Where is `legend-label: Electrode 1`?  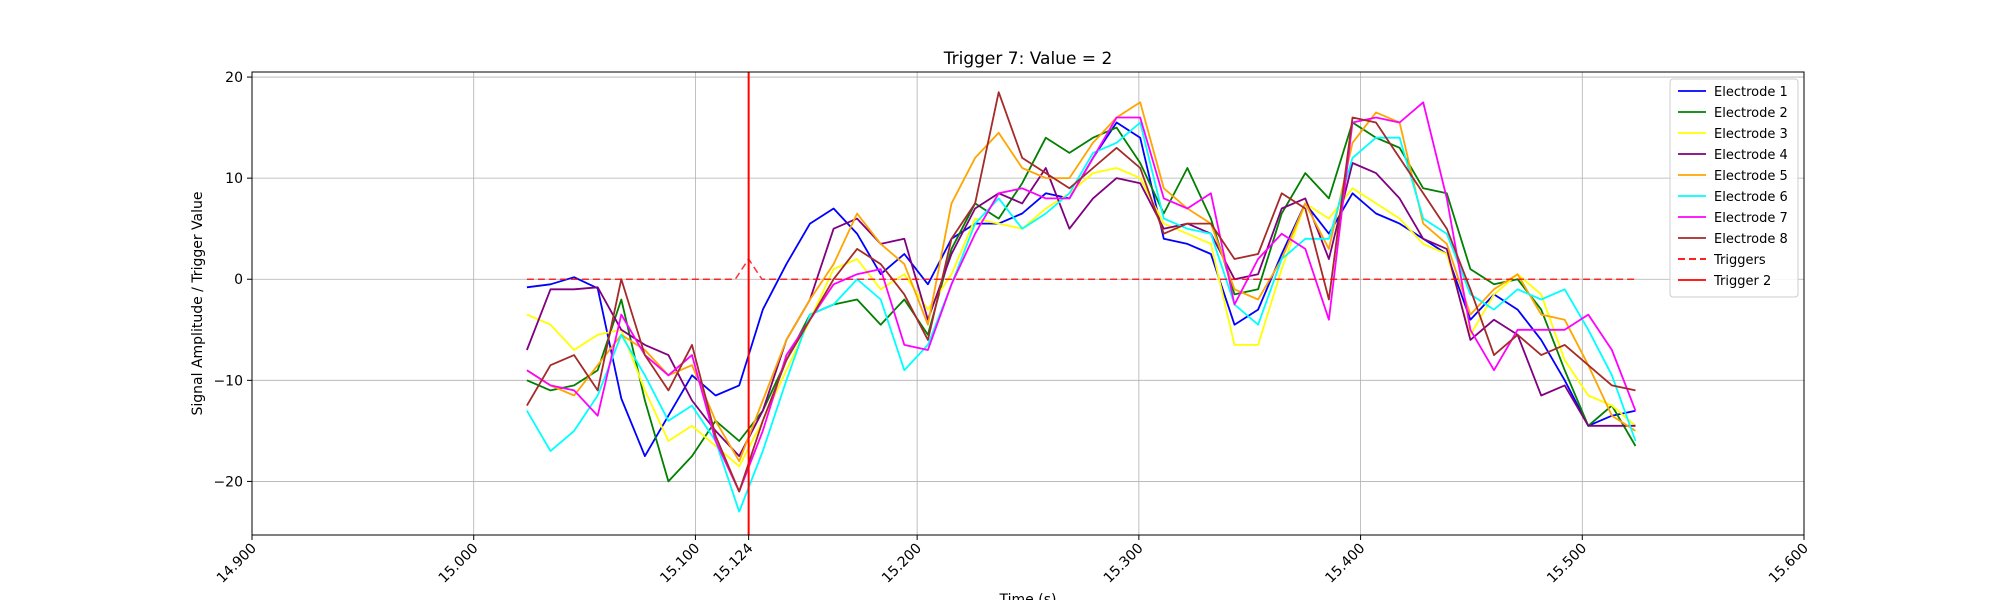 legend-label: Electrode 1 is located at coordinates (1751, 92).